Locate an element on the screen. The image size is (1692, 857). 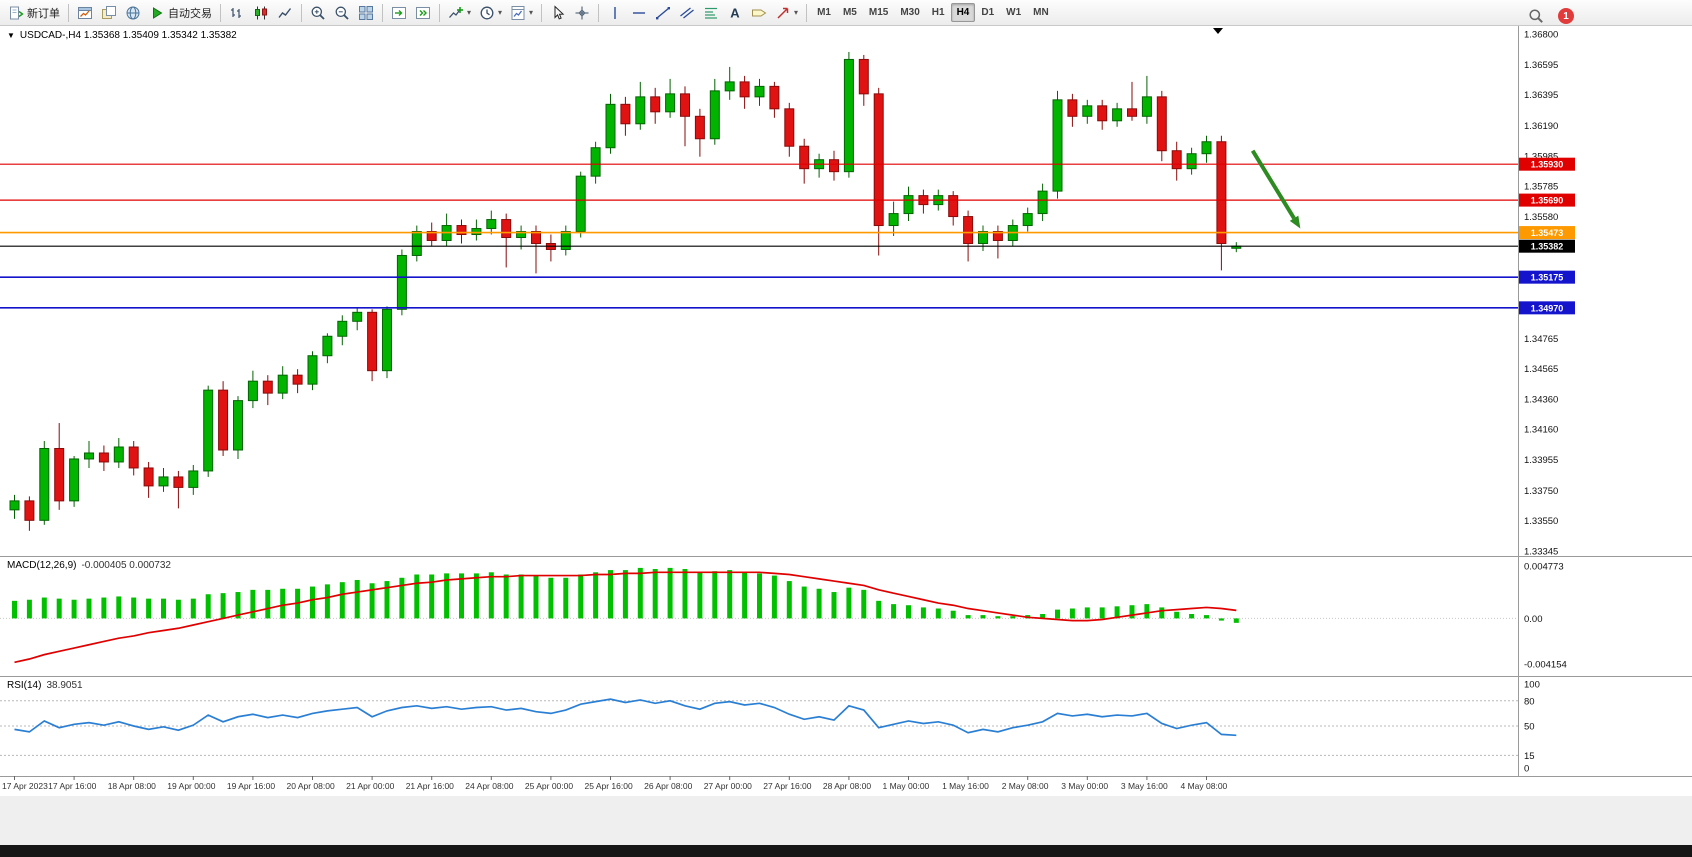
auto-scroll-button is located at coordinates (399, 13).